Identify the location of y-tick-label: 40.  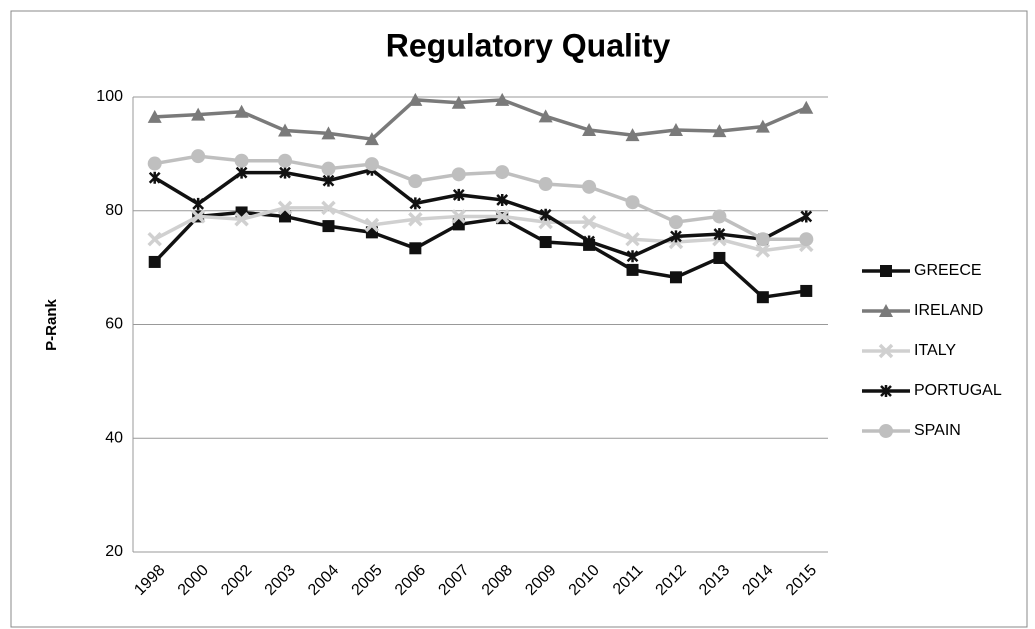
(114, 437).